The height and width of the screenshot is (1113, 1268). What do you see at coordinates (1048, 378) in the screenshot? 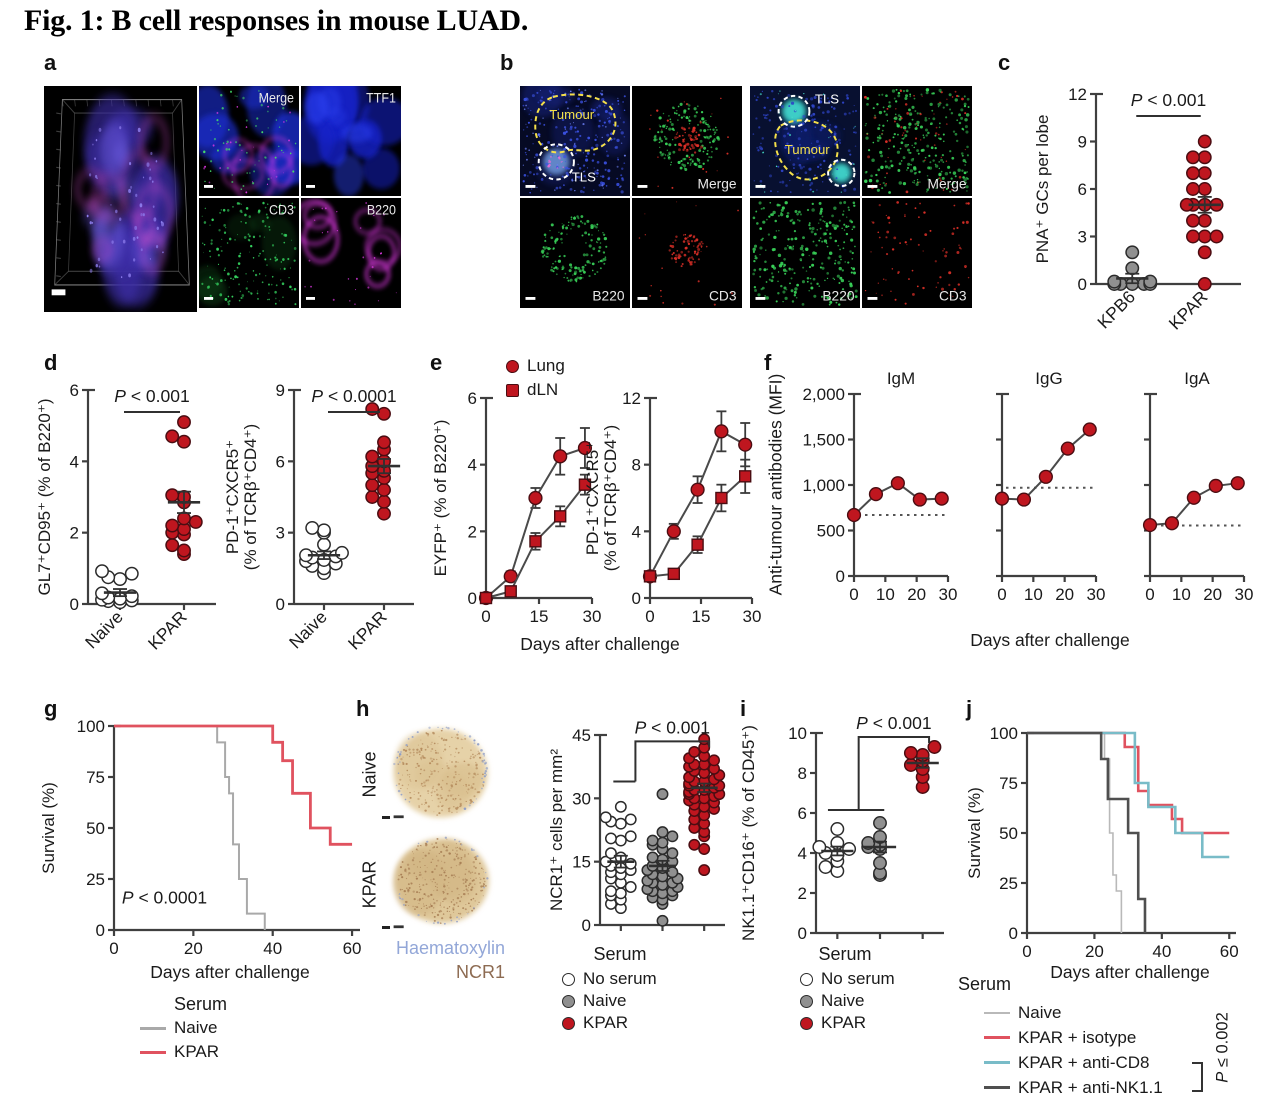
I see `svg-text: IgG` at bounding box center [1048, 378].